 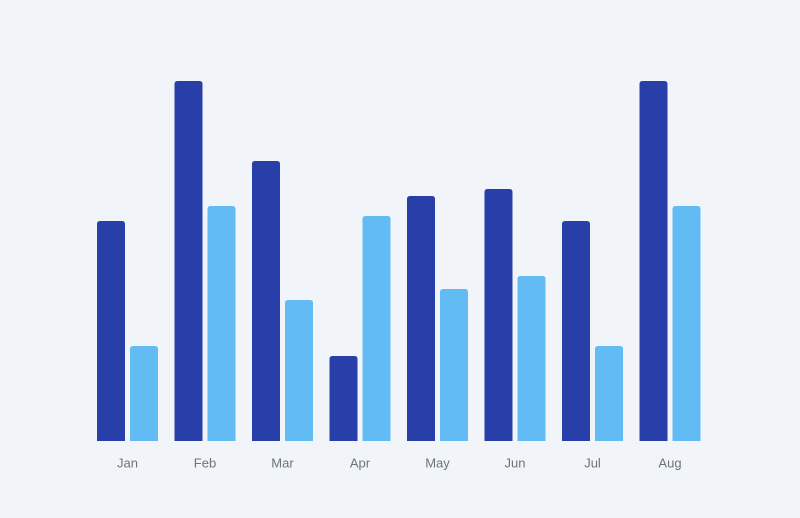 What do you see at coordinates (360, 462) in the screenshot?
I see `x-tick-label: Apr` at bounding box center [360, 462].